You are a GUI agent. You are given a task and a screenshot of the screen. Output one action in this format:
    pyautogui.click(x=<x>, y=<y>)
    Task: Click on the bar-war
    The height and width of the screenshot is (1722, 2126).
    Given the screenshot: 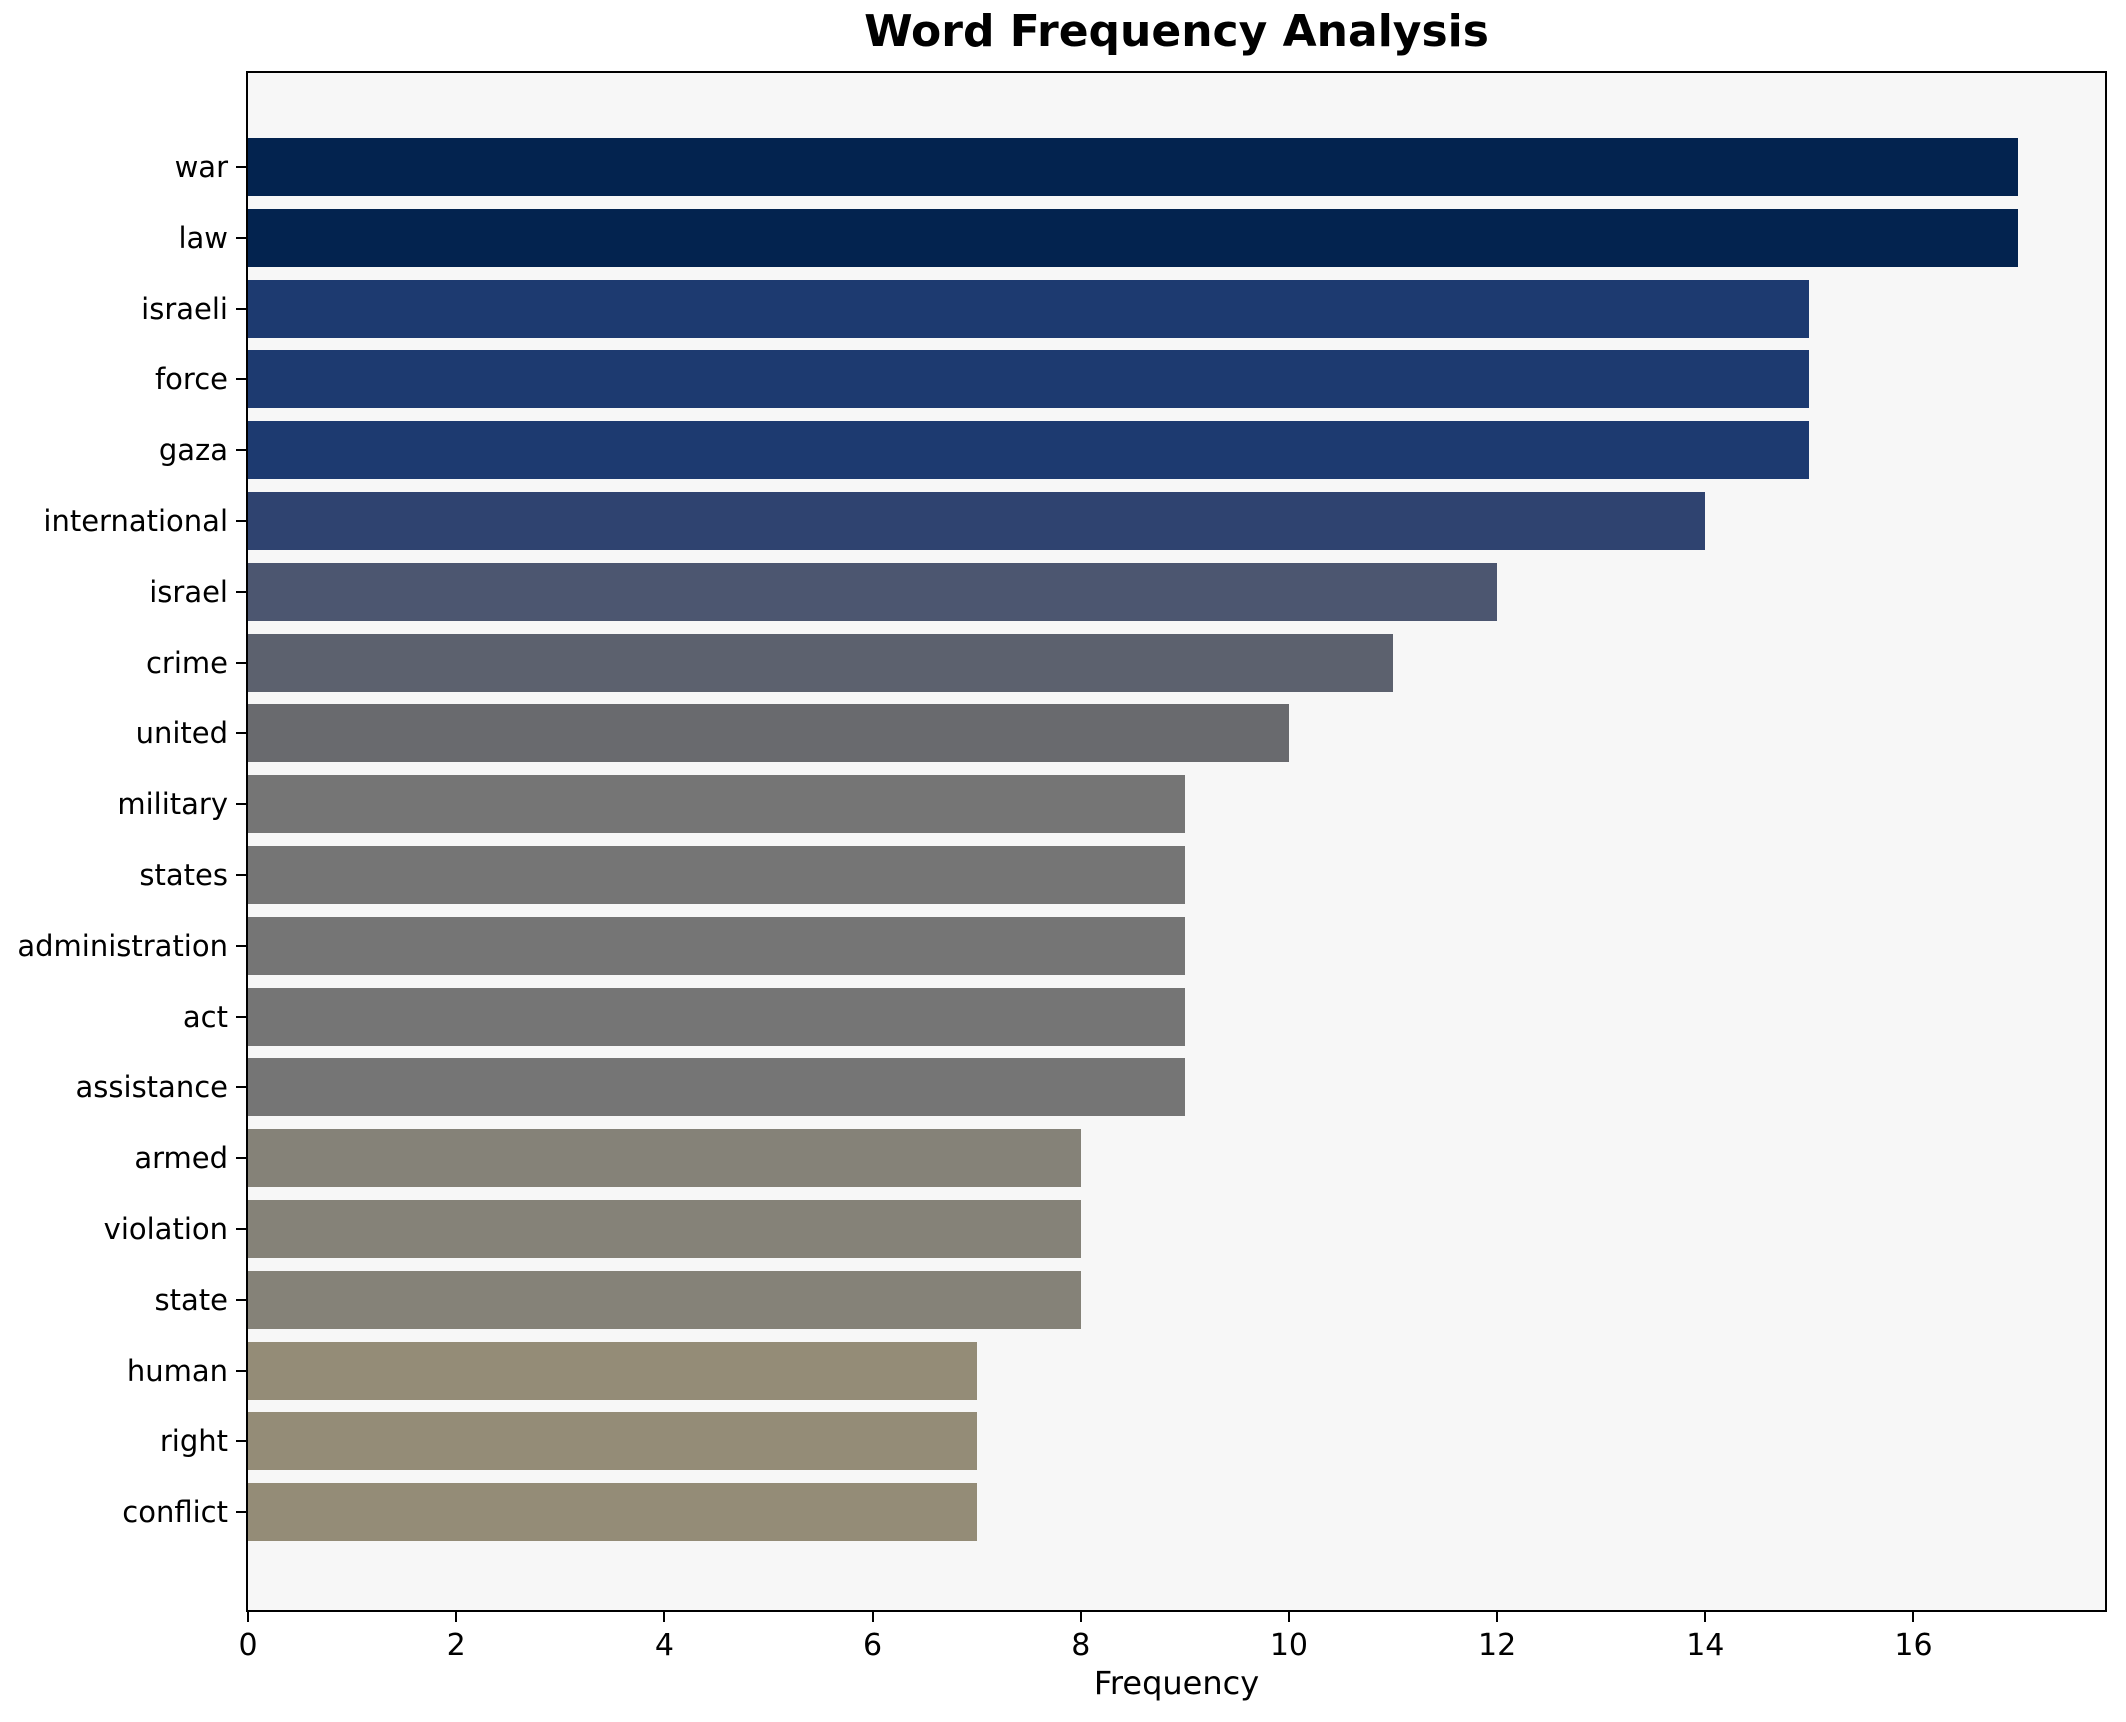 What is the action you would take?
    pyautogui.click(x=1133, y=167)
    